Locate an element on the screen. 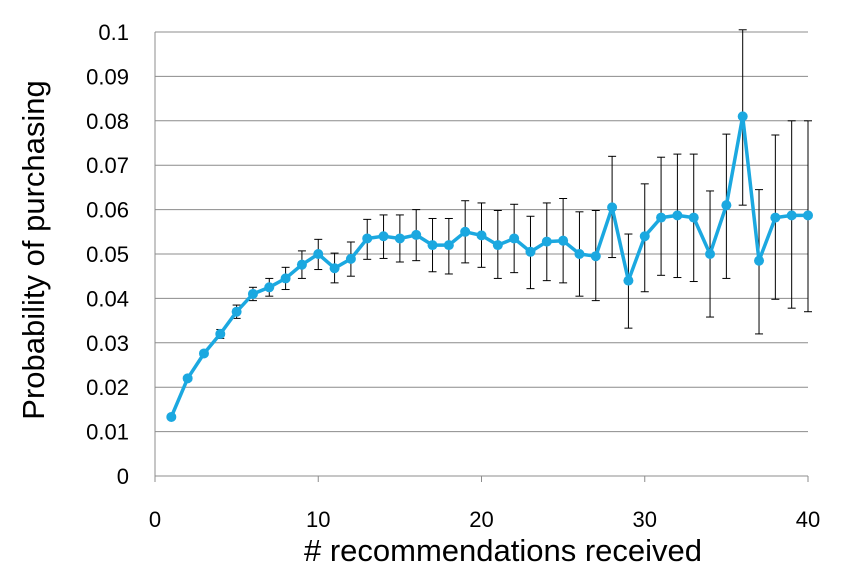 The height and width of the screenshot is (579, 844). y-tick-label: 0.01 is located at coordinates (107, 432).